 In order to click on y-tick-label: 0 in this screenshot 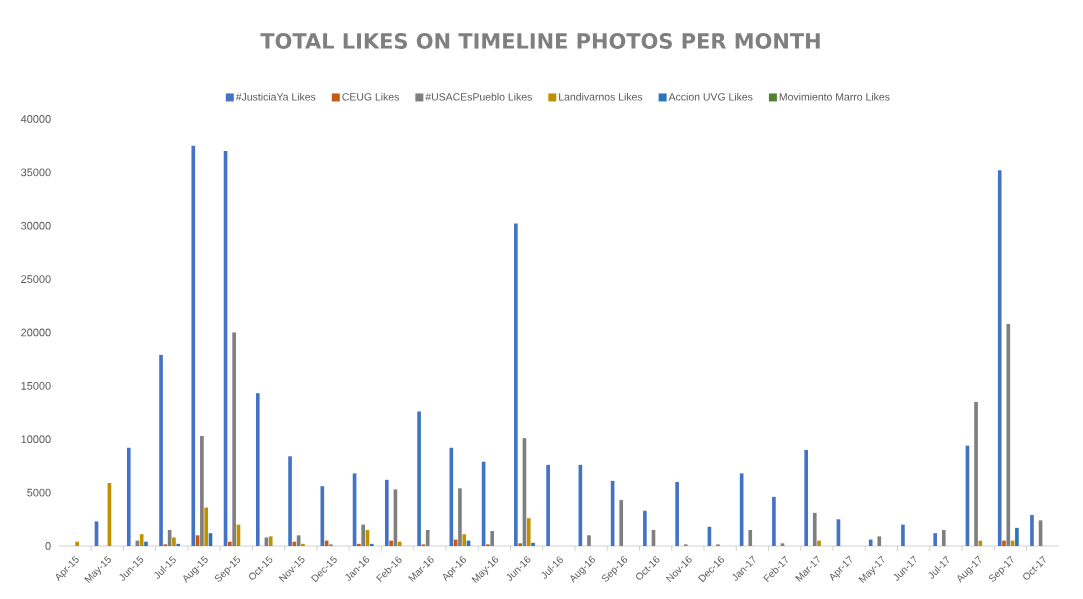, I will do `click(48, 546)`.